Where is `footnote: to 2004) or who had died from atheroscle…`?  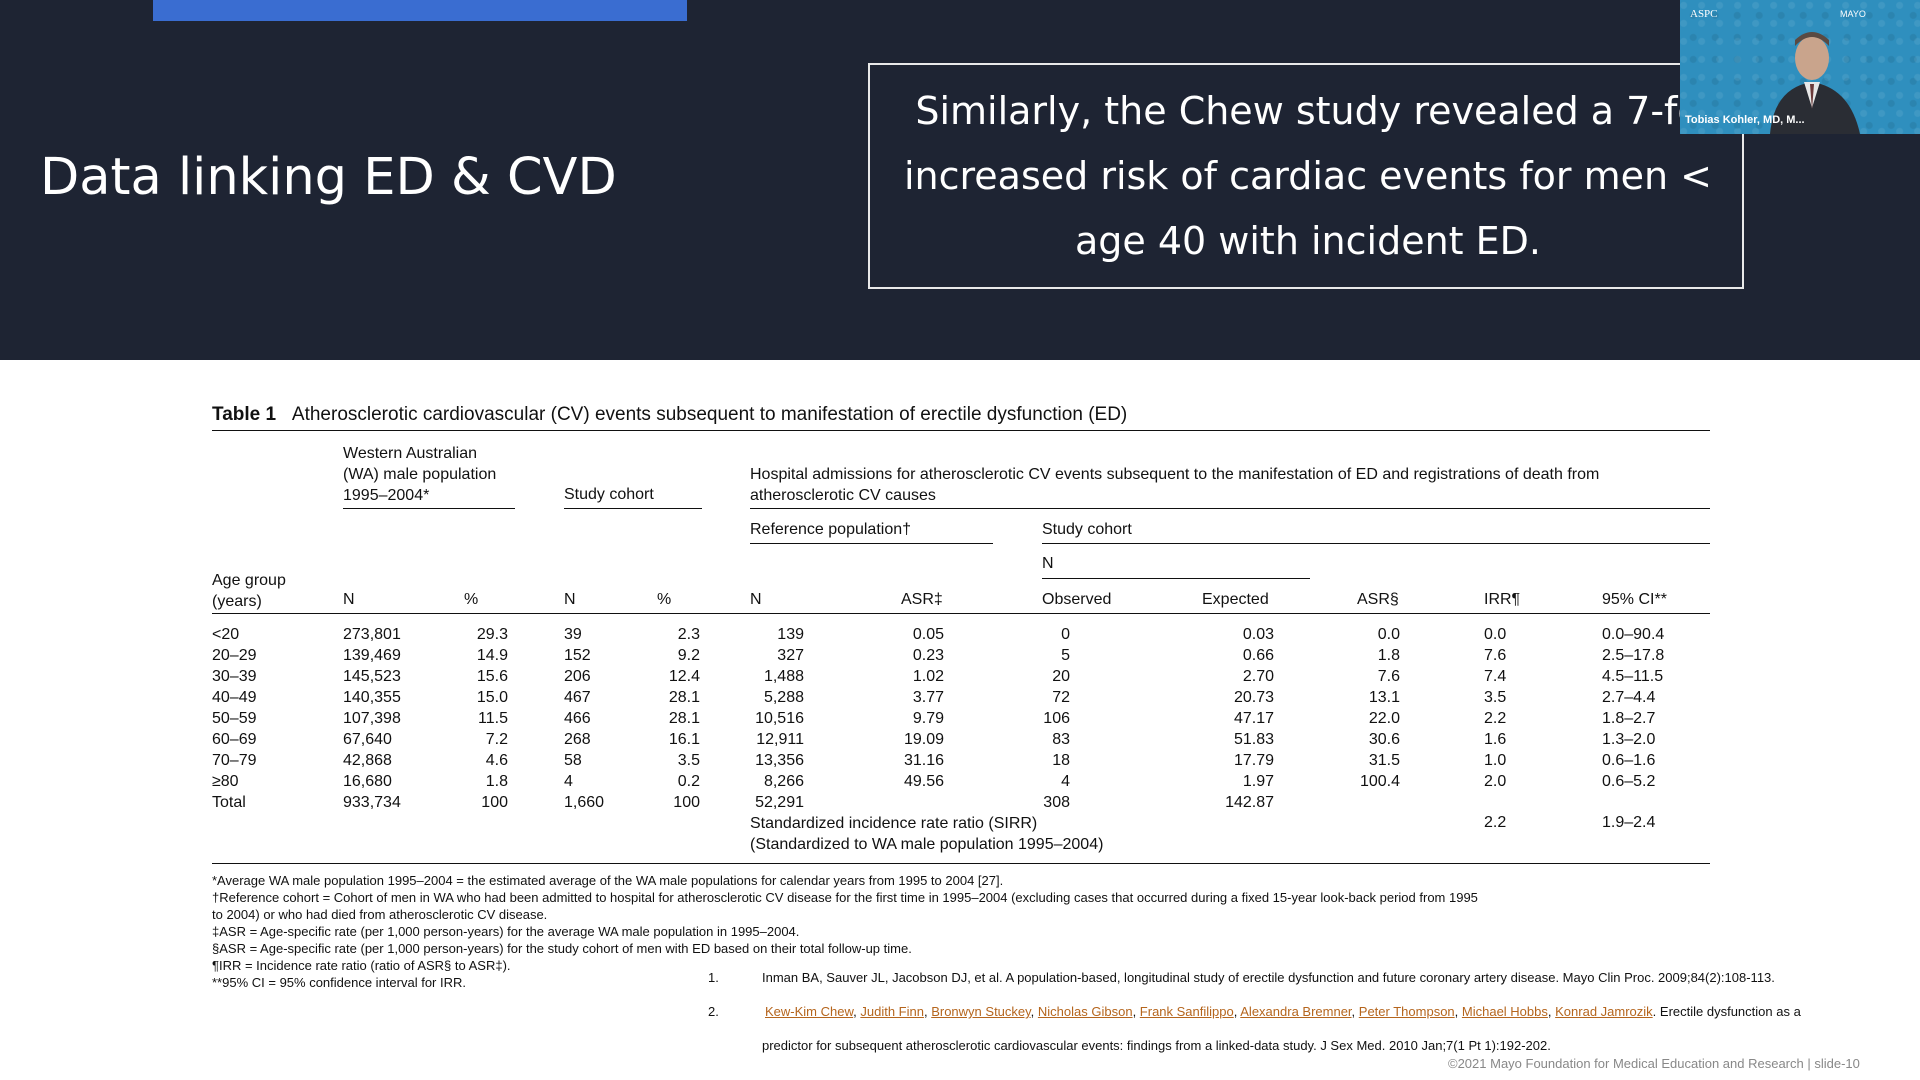 footnote: to 2004) or who had died from atheroscle… is located at coordinates (380, 914).